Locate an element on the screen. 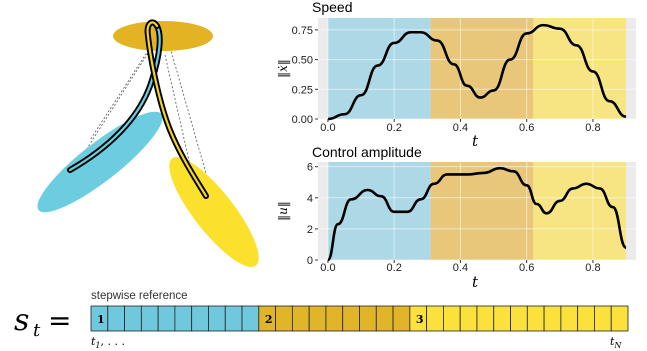 The image size is (647, 351). y-tick-label: 2 is located at coordinates (310, 230).